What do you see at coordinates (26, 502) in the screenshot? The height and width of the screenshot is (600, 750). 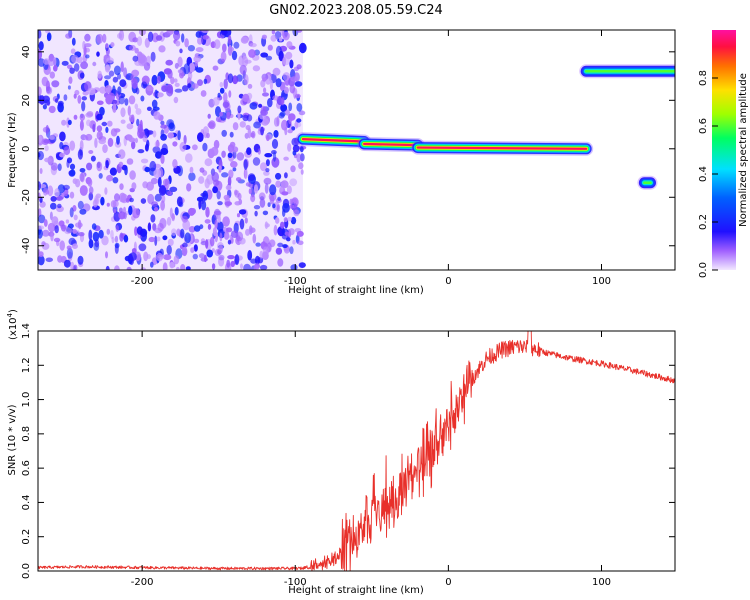 I see `snr-ytick-label: 0.4` at bounding box center [26, 502].